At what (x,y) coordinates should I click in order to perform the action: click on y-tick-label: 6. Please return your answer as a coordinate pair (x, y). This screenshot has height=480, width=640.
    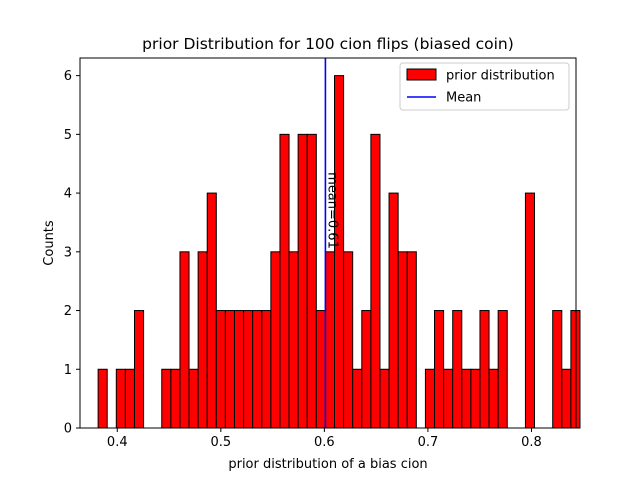
    Looking at the image, I should click on (68, 76).